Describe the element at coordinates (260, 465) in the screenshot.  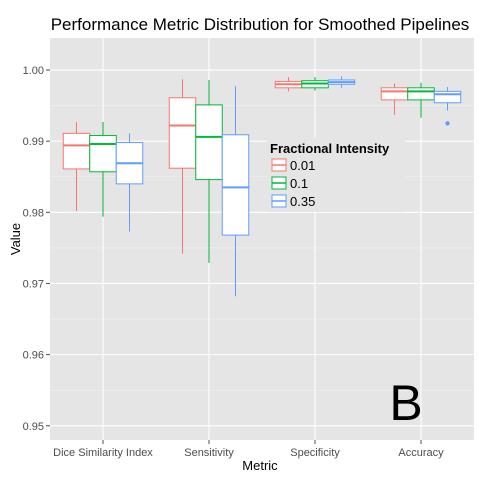
I see `x-axis-title: Metric` at that location.